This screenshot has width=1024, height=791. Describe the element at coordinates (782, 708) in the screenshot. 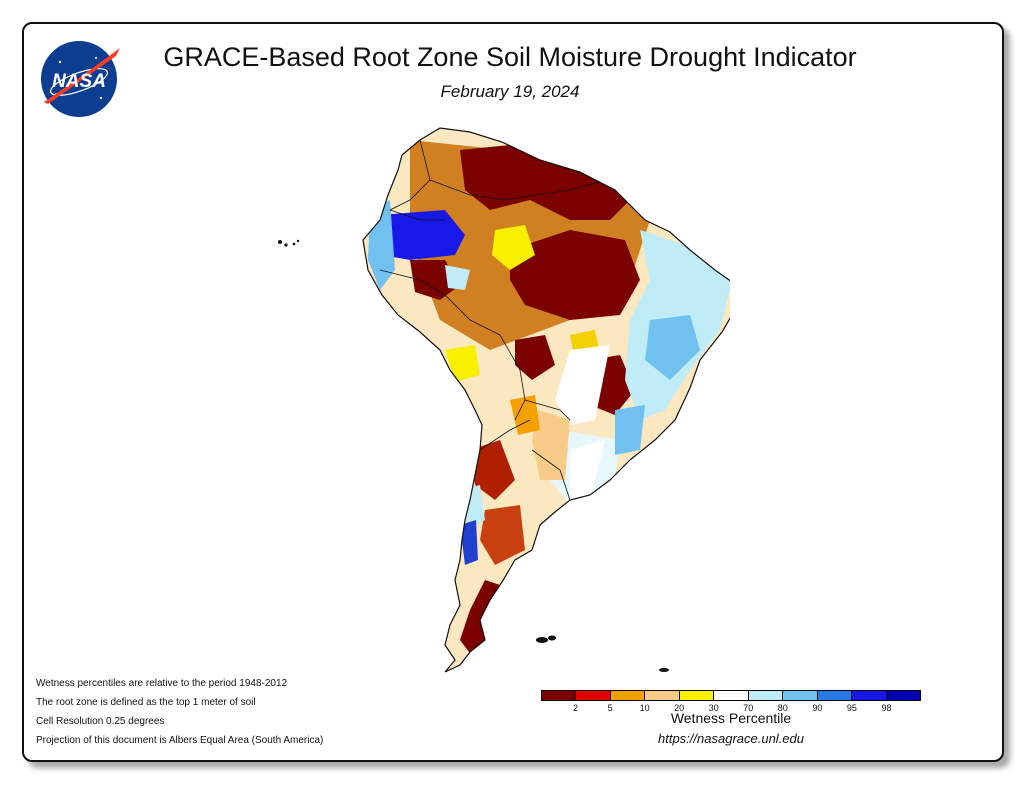

I see `legend-tick-label: 80` at that location.